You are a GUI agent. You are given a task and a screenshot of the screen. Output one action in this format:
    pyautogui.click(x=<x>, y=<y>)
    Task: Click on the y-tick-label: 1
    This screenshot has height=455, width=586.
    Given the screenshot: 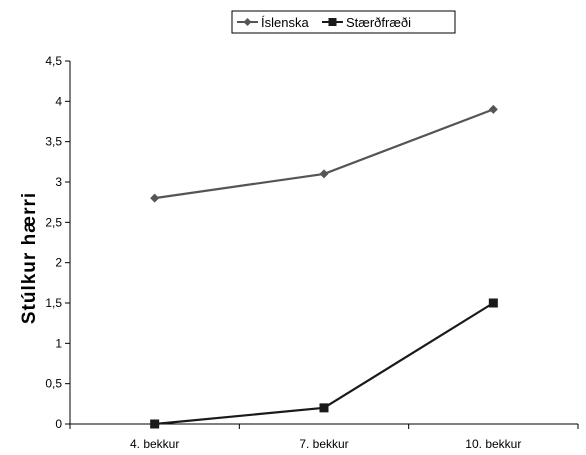 What is the action you would take?
    pyautogui.click(x=58, y=343)
    